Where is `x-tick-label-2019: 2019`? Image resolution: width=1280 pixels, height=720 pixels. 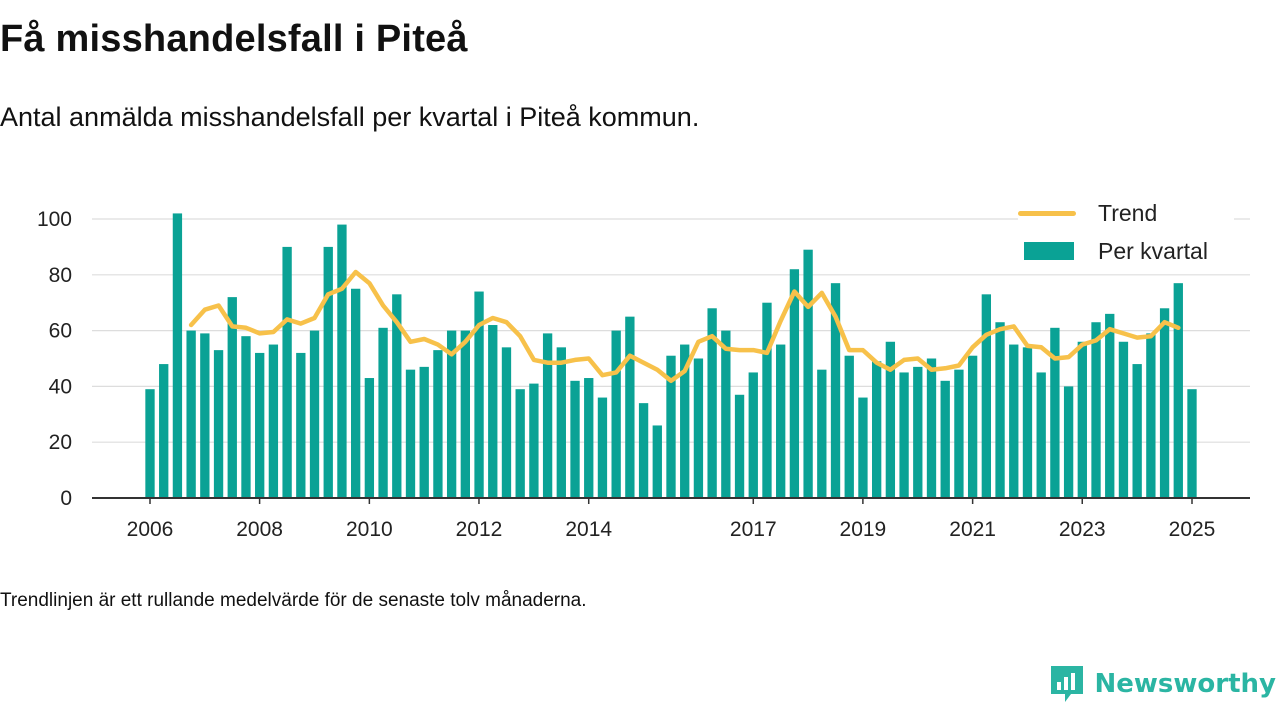
x-tick-label-2019: 2019 is located at coordinates (863, 529).